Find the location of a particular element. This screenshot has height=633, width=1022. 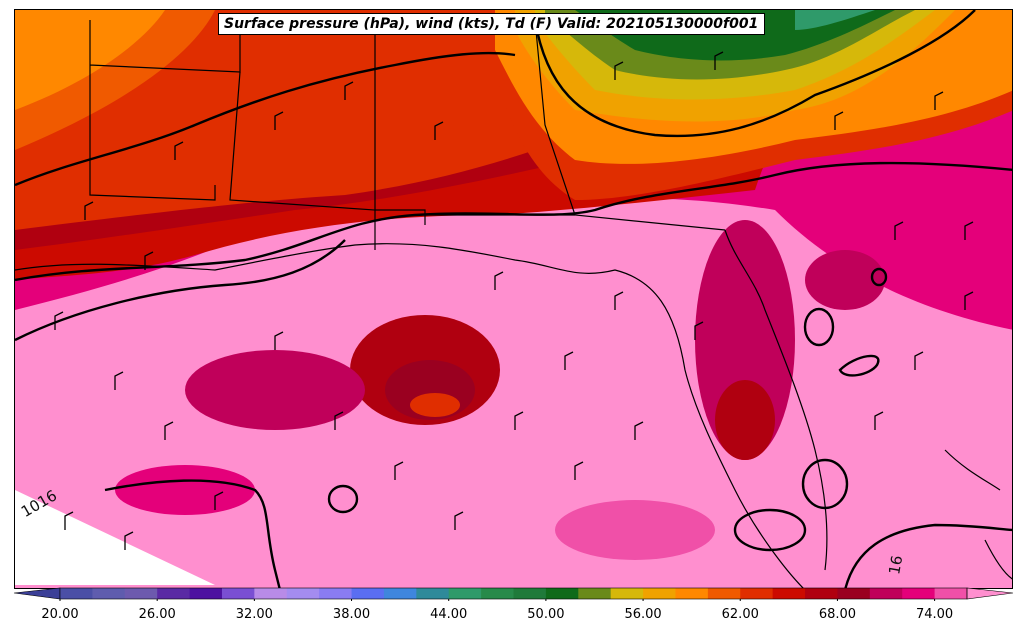

colorbar-extend-high is located at coordinates (990, 593).